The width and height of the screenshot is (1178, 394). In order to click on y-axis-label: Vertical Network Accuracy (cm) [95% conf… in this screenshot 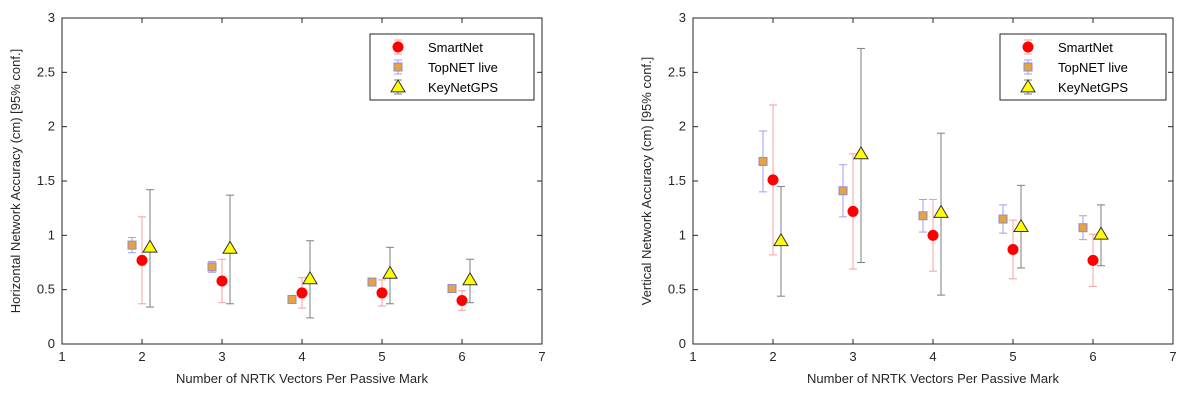, I will do `click(646, 181)`.